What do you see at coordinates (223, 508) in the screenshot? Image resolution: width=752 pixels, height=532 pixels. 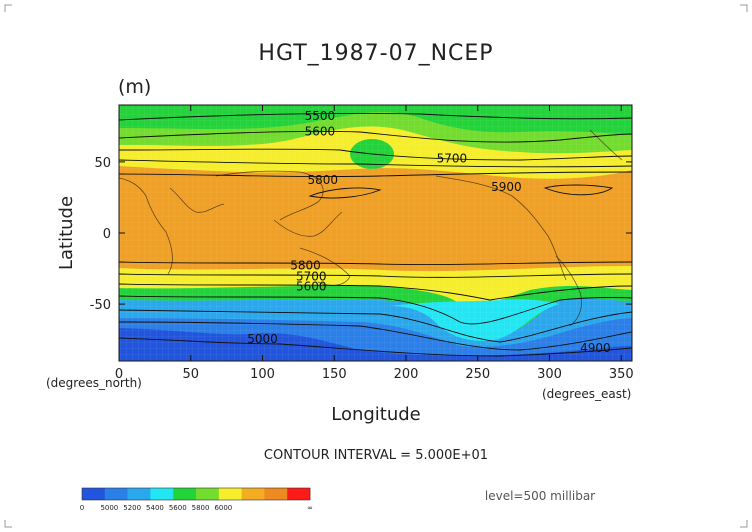 I see `colorbar-label: 6000` at bounding box center [223, 508].